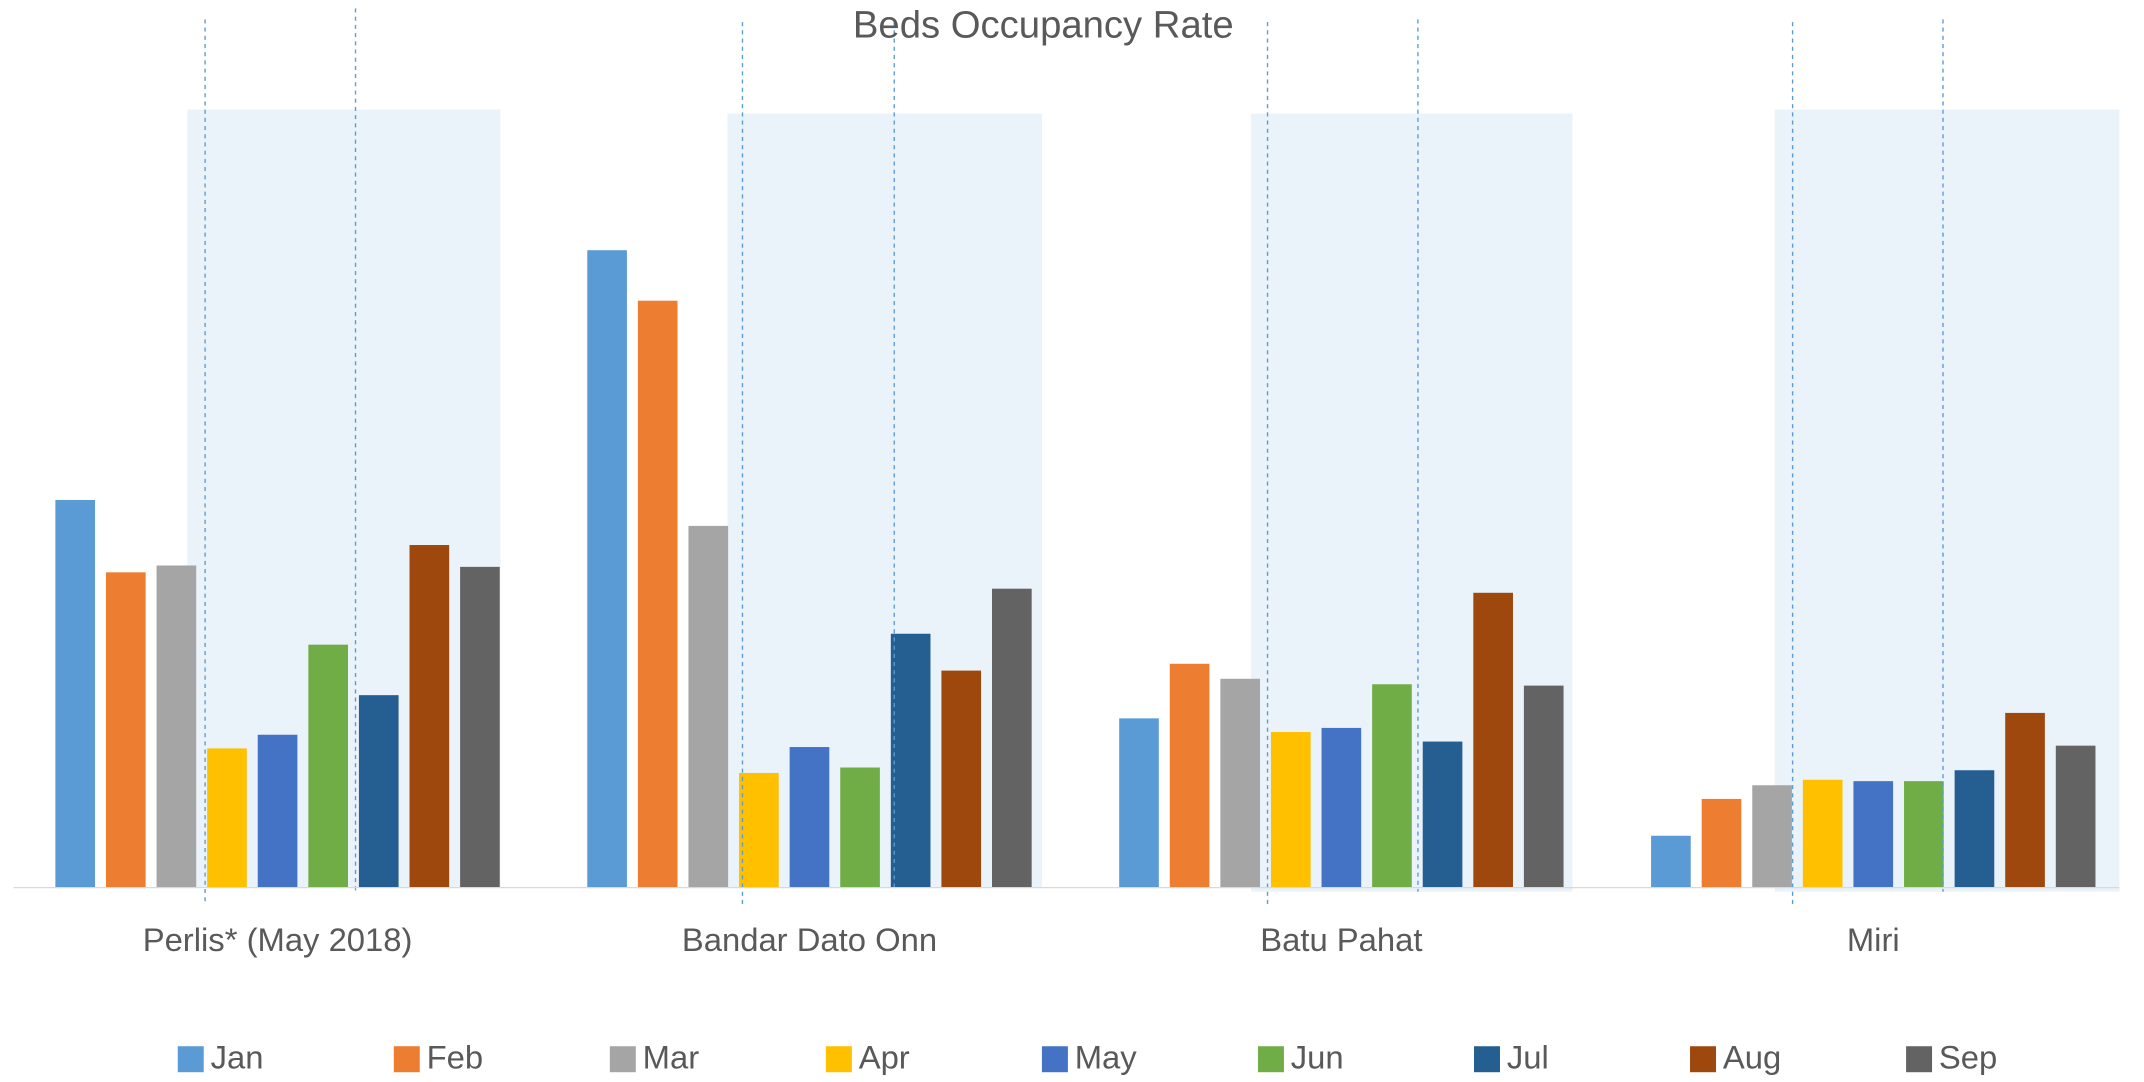  Describe the element at coordinates (1873, 939) in the screenshot. I see `x-tick-label: Miri` at that location.